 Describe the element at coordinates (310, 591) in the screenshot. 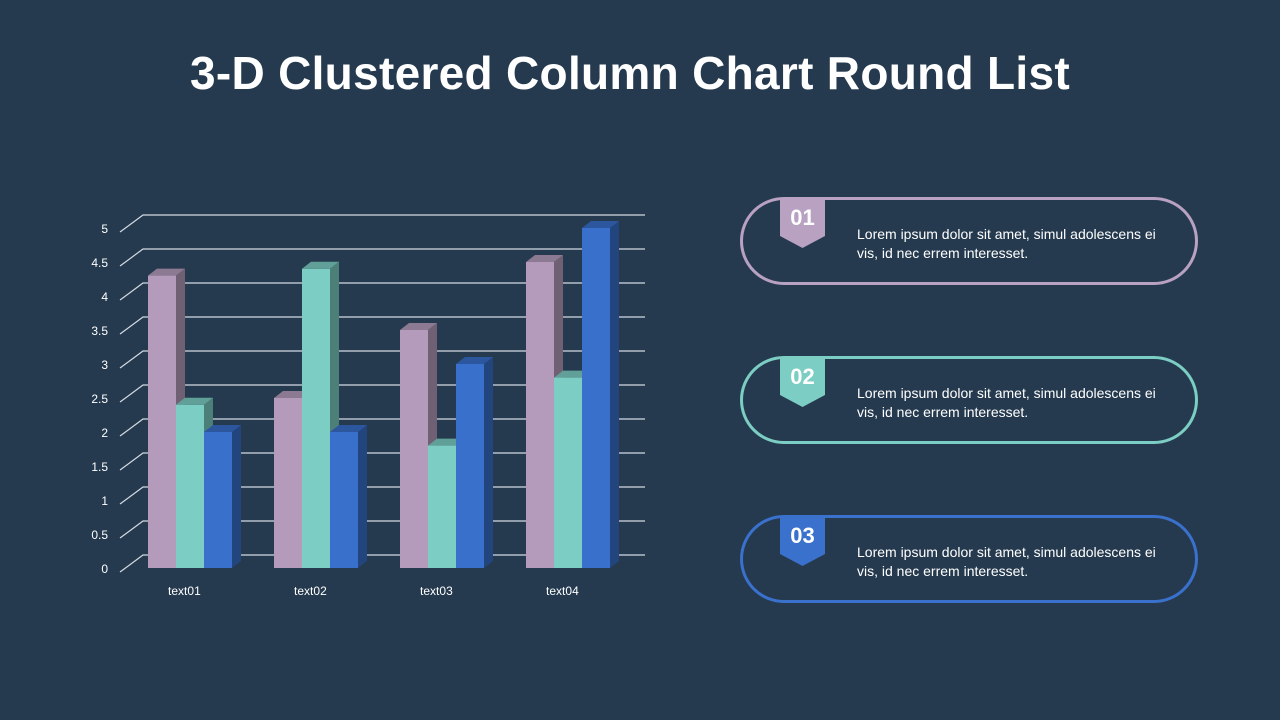

I see `x-tick-label: text02` at that location.